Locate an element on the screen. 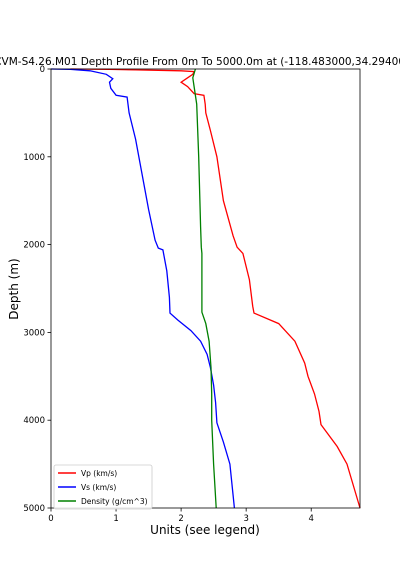  y-axis-label: Depth (m) is located at coordinates (14, 288).